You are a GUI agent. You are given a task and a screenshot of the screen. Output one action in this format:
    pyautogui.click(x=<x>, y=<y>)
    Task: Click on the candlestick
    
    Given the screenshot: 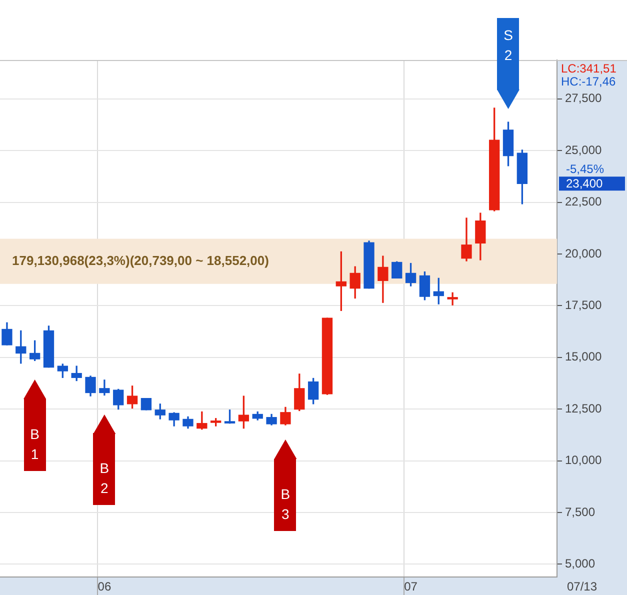 What is the action you would take?
    pyautogui.click(x=452, y=299)
    